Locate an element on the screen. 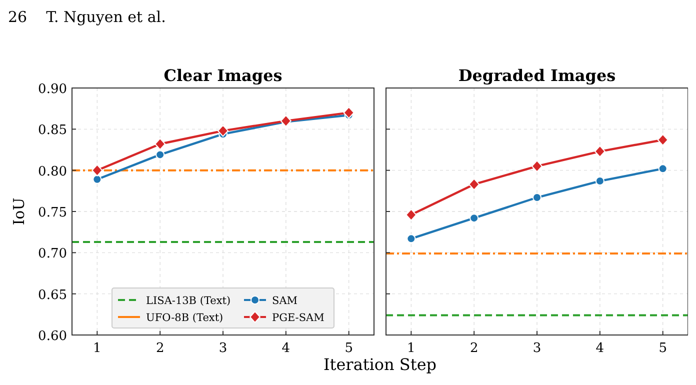  legend-label: PGE-SAM is located at coordinates (298, 318).